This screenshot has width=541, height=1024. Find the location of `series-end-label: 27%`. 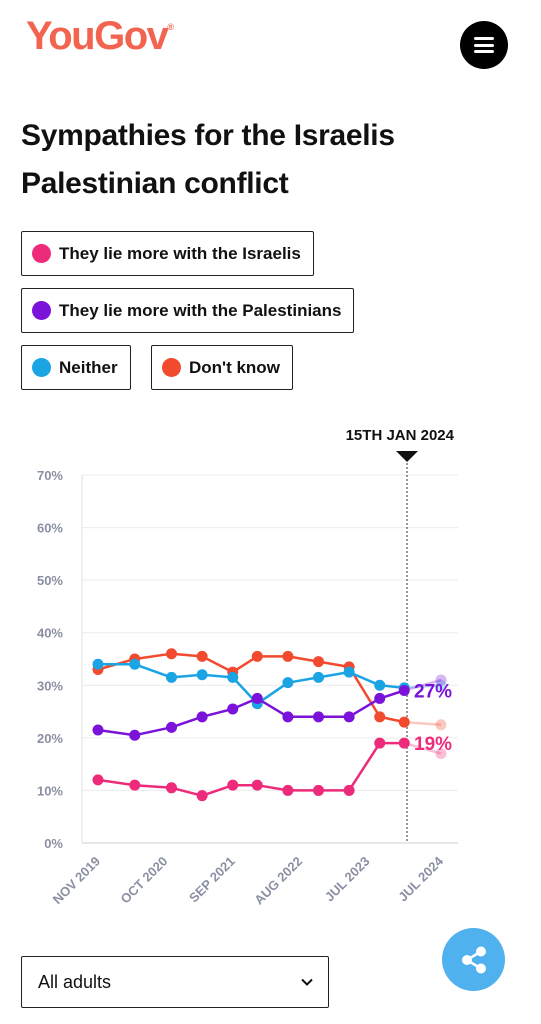

series-end-label: 27% is located at coordinates (433, 692).